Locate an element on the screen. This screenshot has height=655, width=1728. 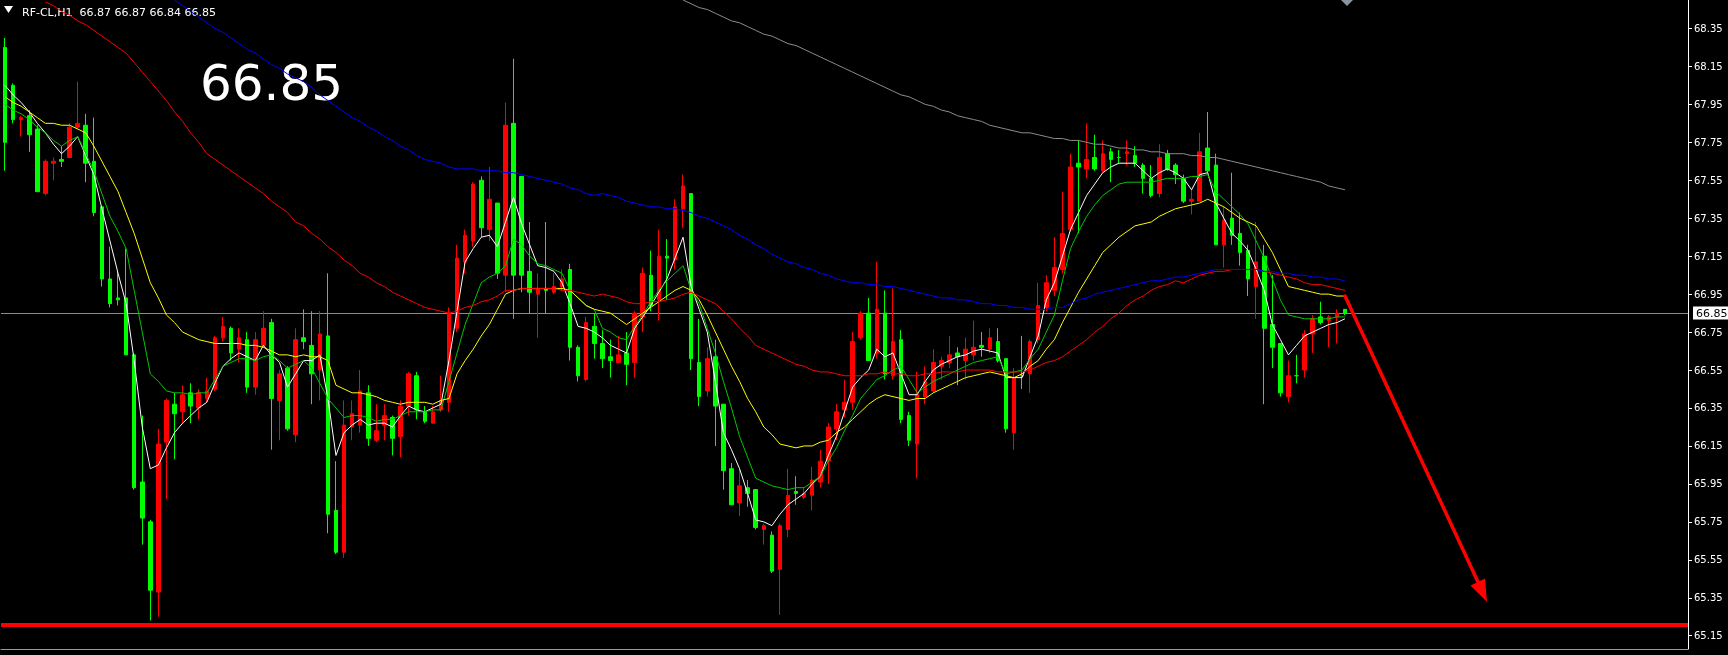
y-tick-label: 66.95 is located at coordinates (1708, 294).